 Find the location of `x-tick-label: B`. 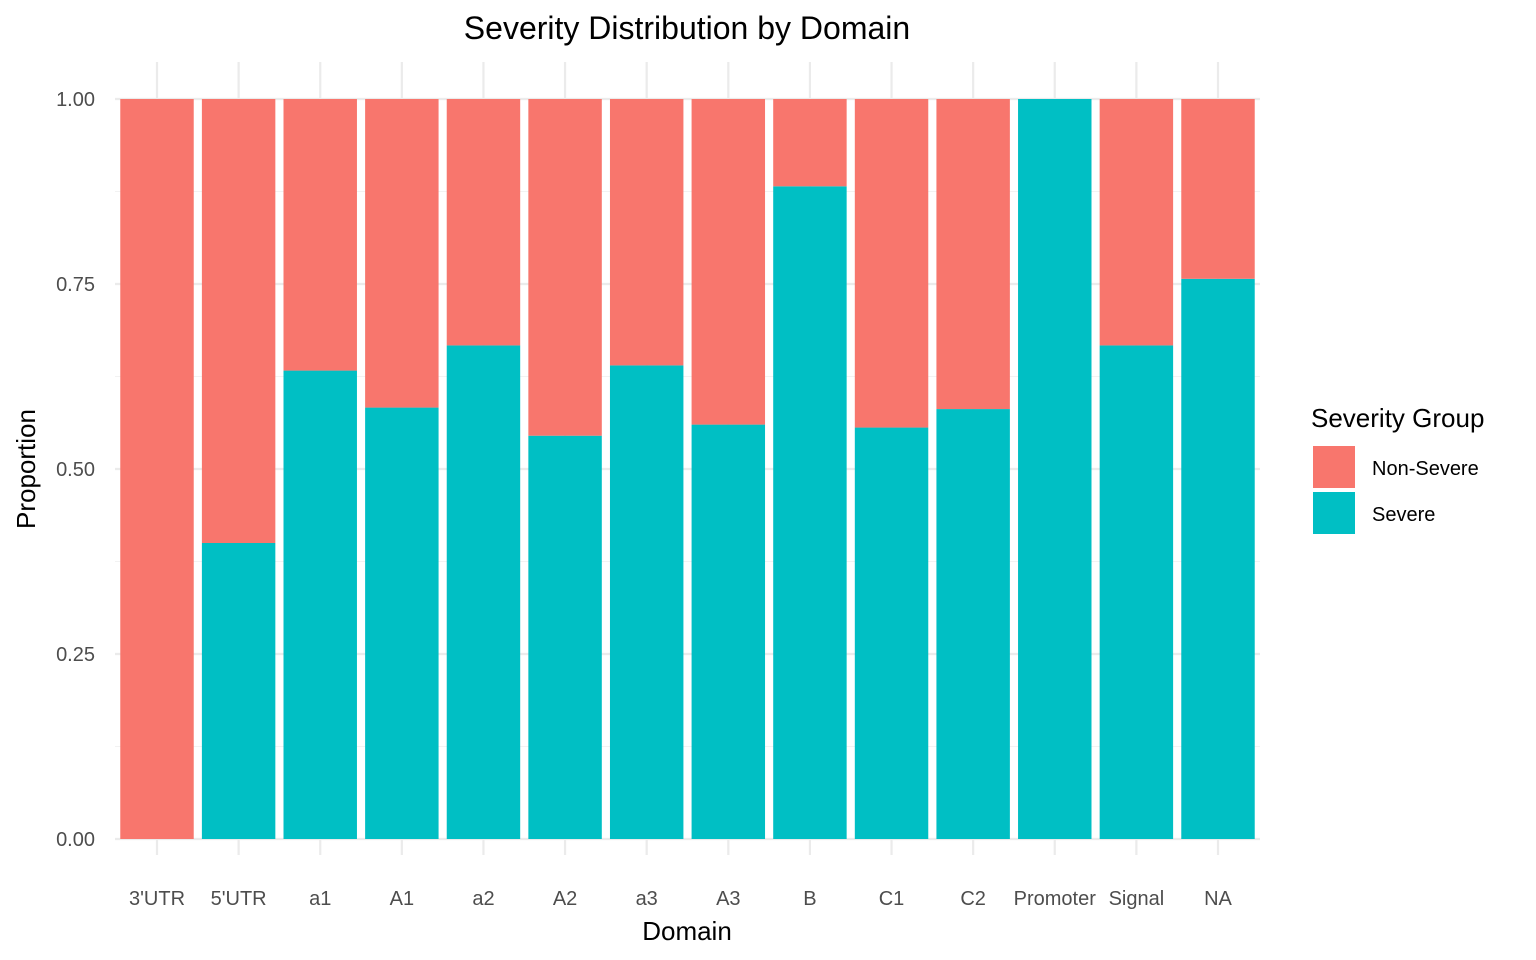

x-tick-label: B is located at coordinates (809, 899).